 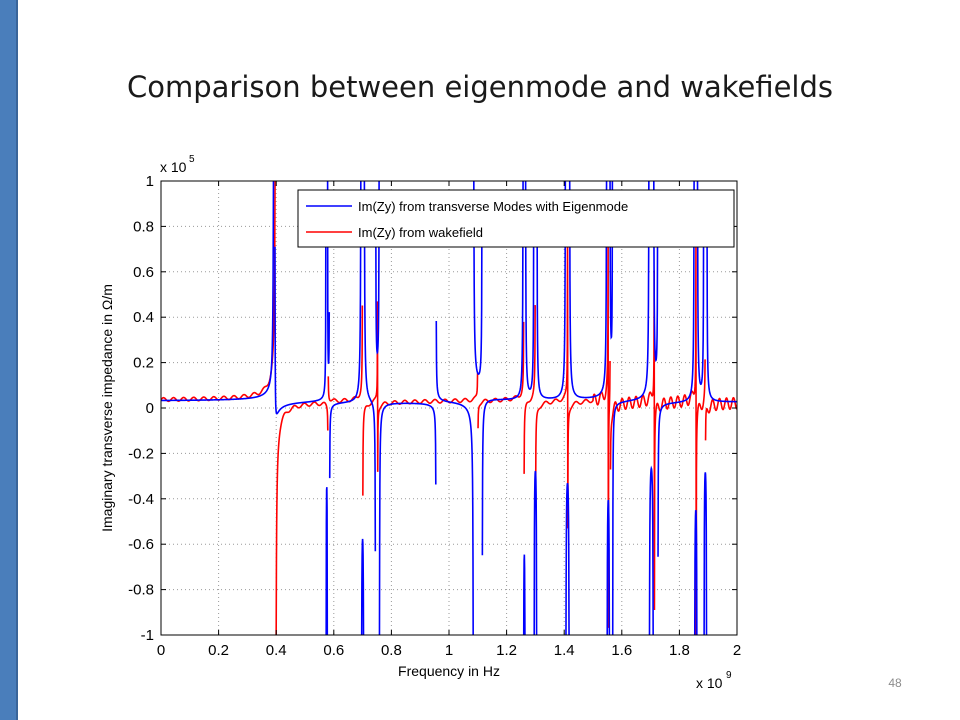 I want to click on y-tick-label: 0.6, so click(x=143, y=272).